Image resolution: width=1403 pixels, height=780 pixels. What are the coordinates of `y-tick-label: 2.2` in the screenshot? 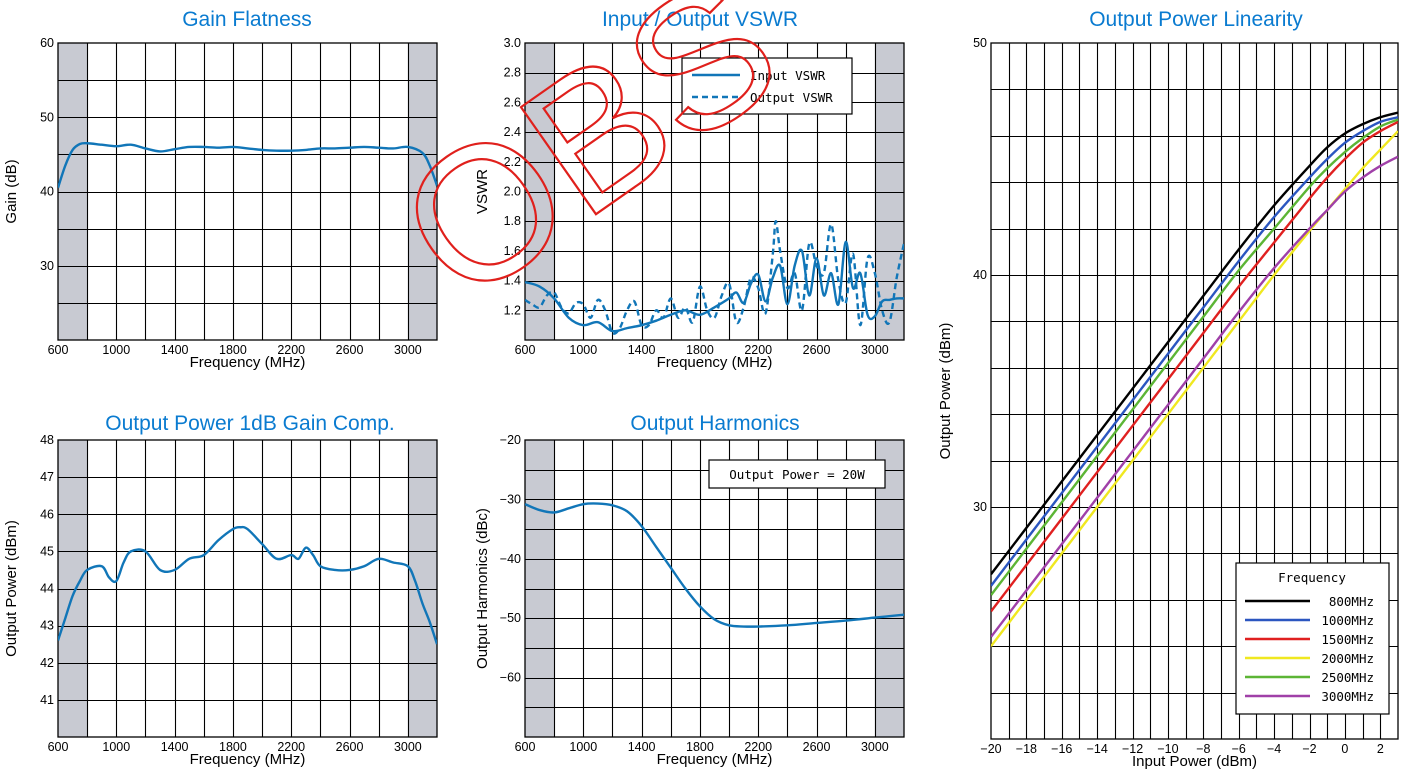 It's located at (512, 162).